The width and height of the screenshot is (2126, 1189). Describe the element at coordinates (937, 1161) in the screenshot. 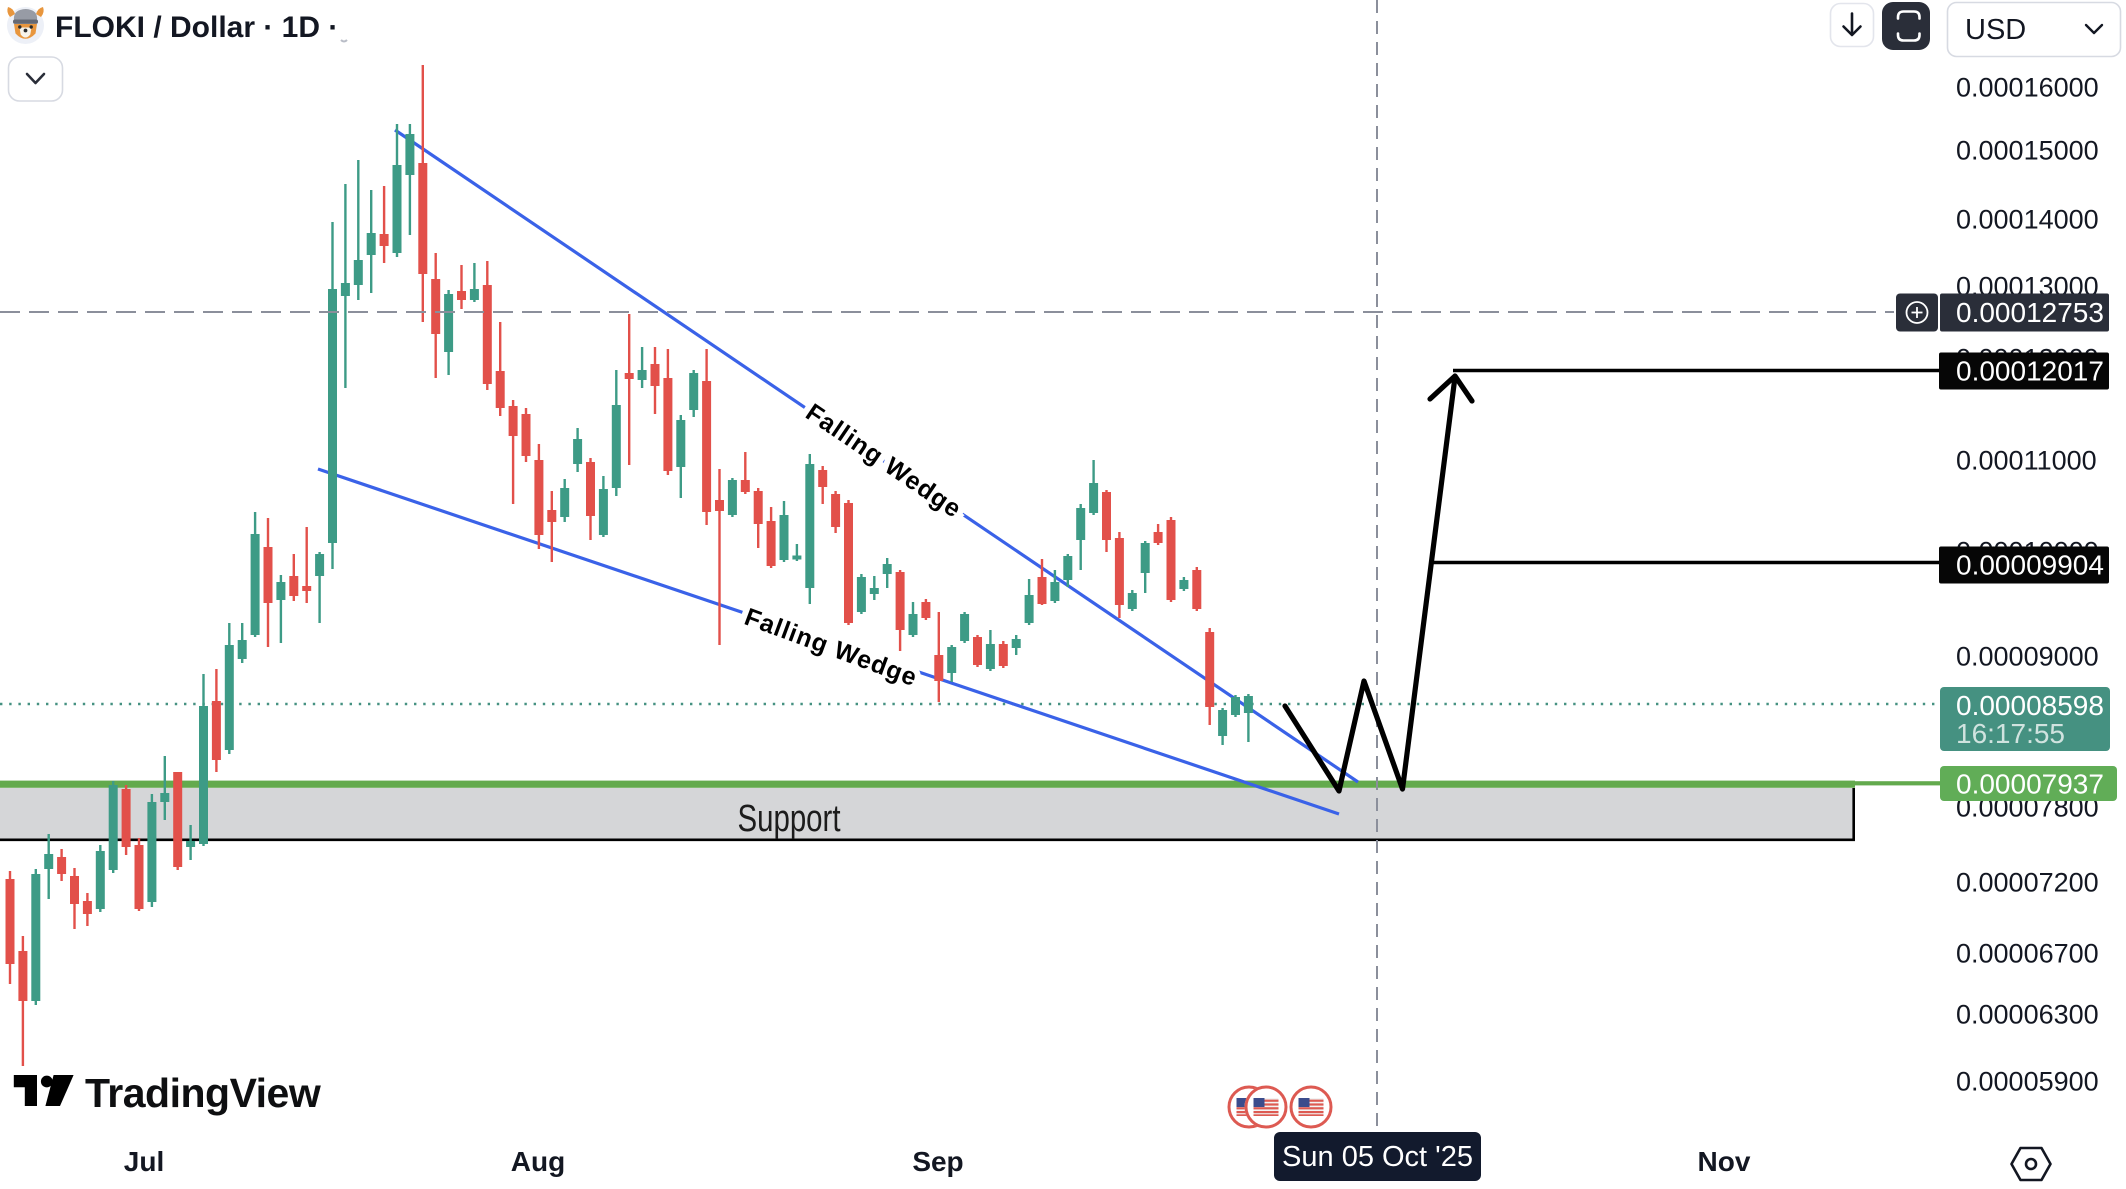

I see `svg-text: Sep` at that location.